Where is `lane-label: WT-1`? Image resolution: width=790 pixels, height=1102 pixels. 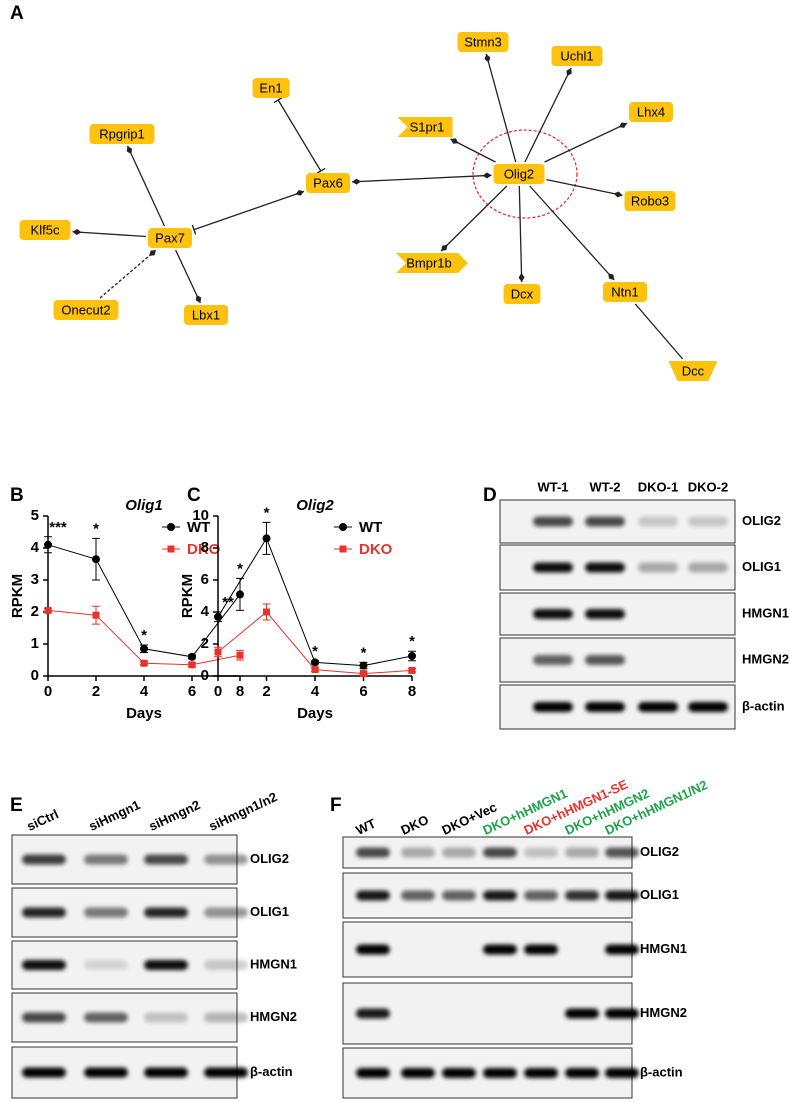 lane-label: WT-1 is located at coordinates (552, 486).